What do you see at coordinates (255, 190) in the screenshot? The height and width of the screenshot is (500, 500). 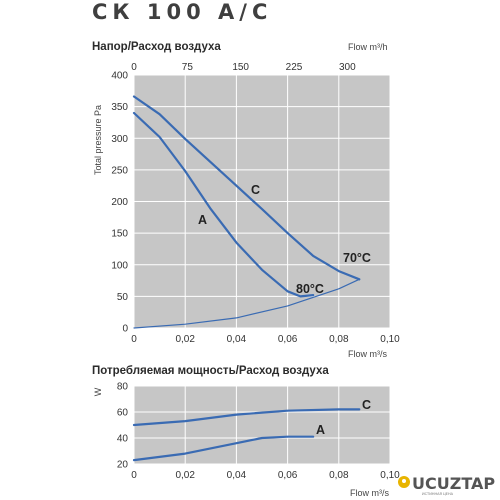 I see `curve-label-c-top: C` at bounding box center [255, 190].